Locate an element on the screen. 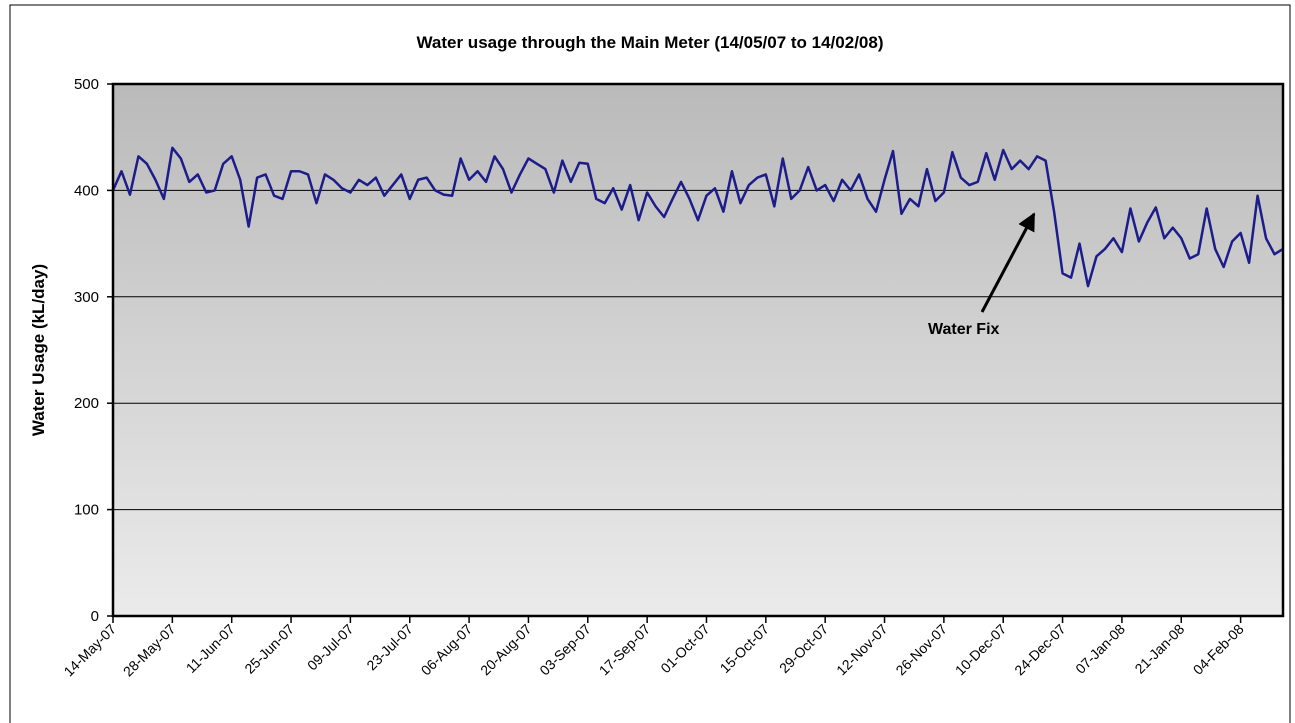 The height and width of the screenshot is (723, 1295). x-tick-label: 10-Dec-07 is located at coordinates (981, 650).